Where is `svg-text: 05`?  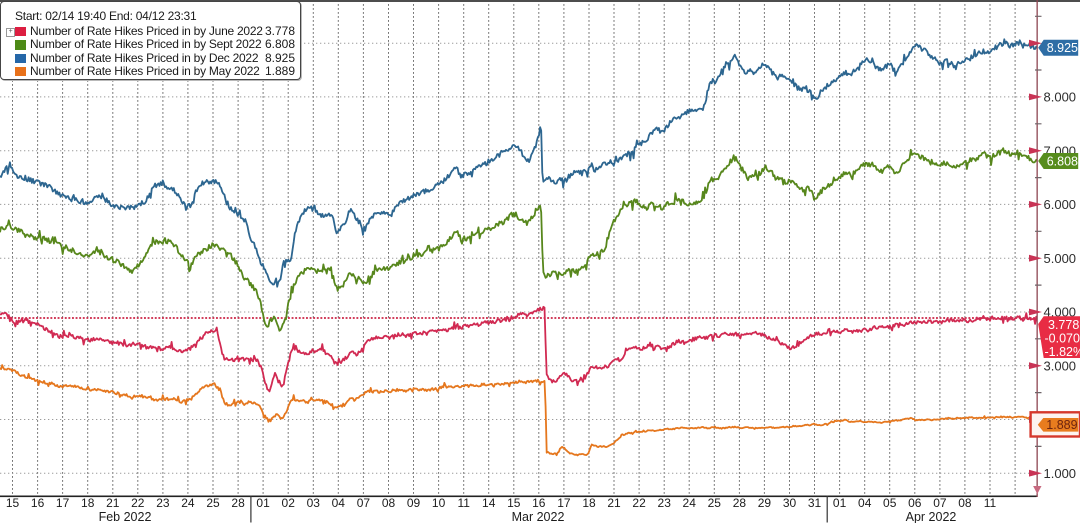
svg-text: 05 is located at coordinates (890, 503).